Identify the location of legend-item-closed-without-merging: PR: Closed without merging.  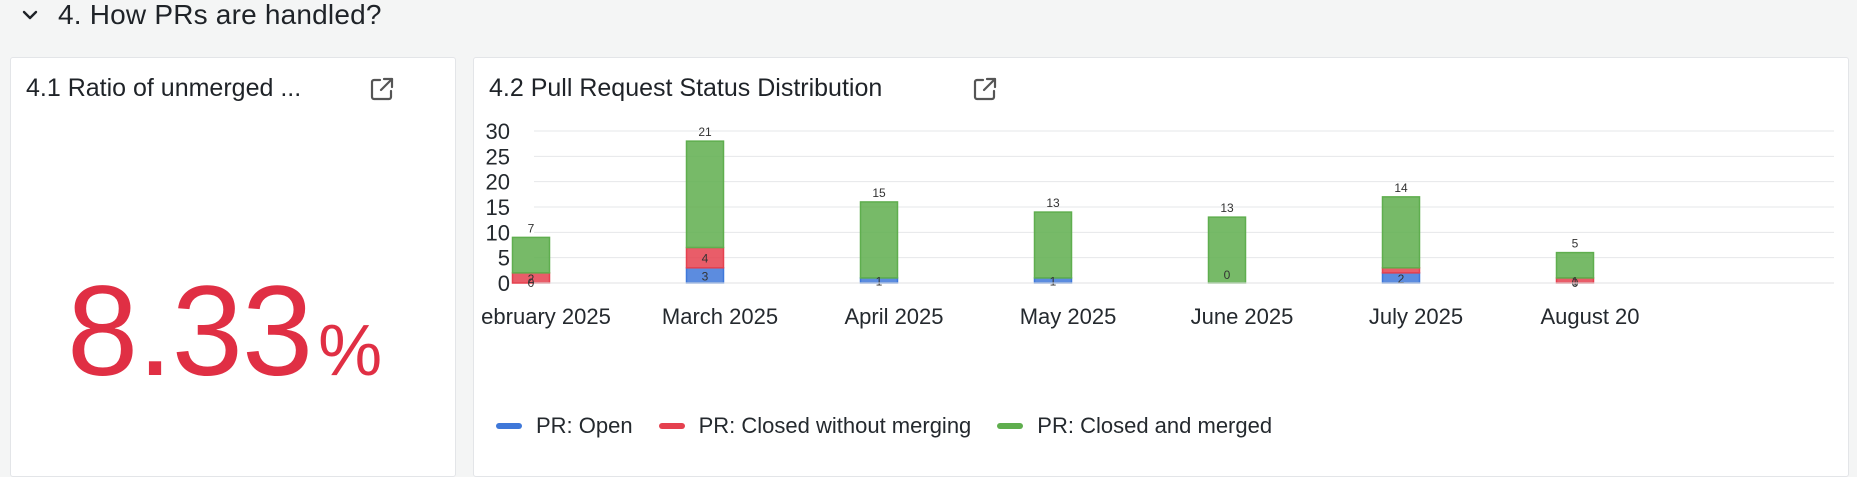
(815, 426).